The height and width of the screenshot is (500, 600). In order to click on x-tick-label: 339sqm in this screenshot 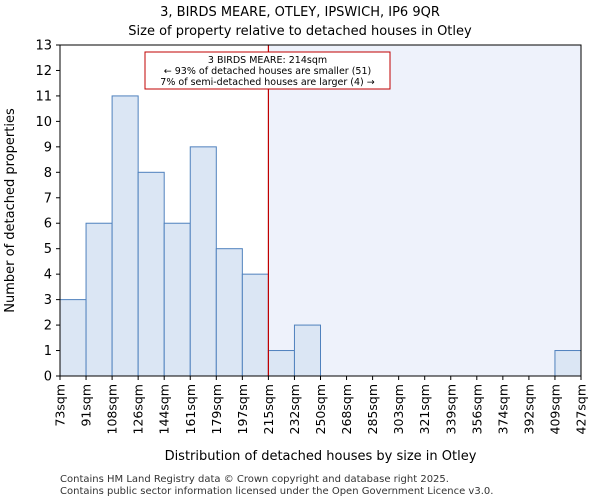, I will do `click(450, 409)`.